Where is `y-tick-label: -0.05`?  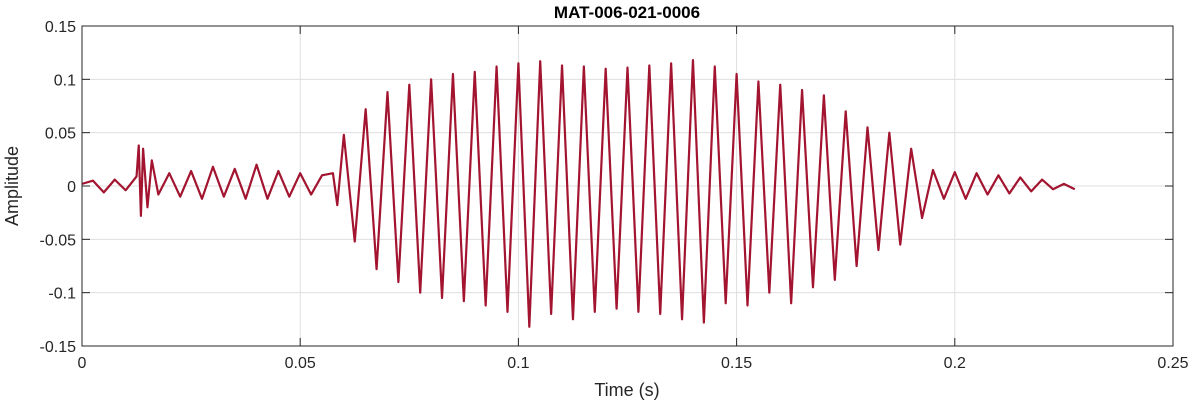 y-tick-label: -0.05 is located at coordinates (58, 240).